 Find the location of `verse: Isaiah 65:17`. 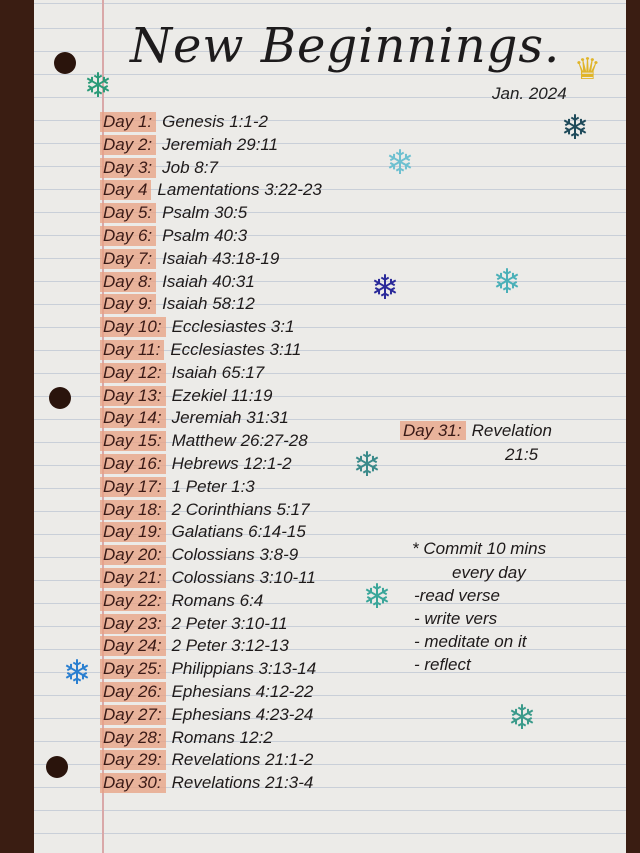

verse: Isaiah 65:17 is located at coordinates (218, 372).